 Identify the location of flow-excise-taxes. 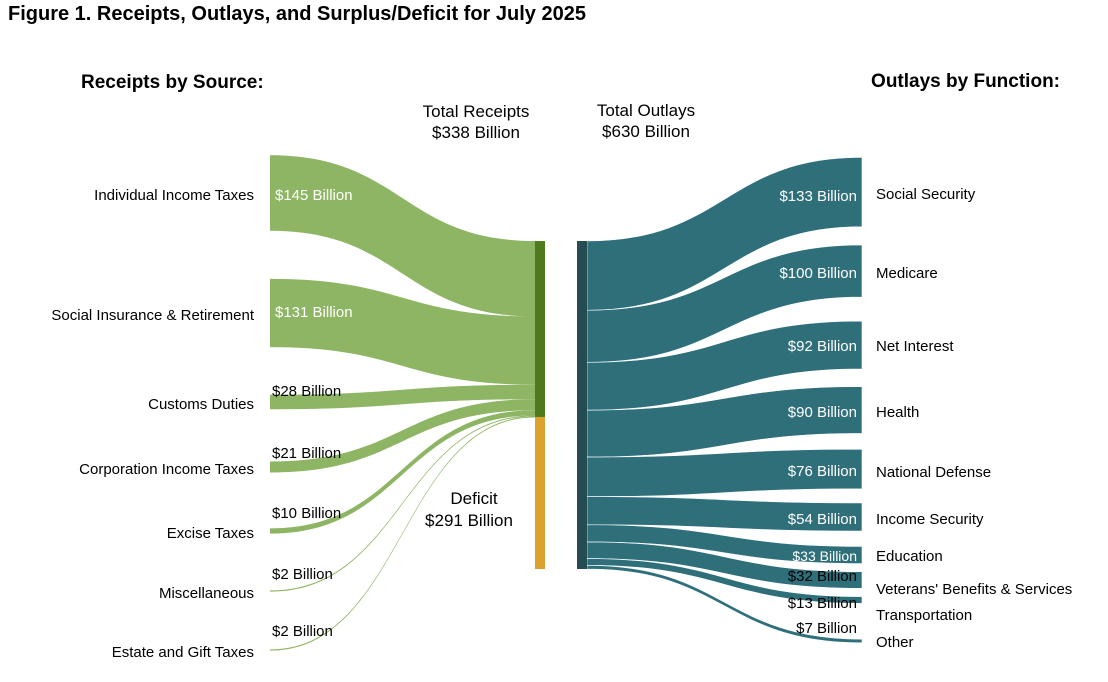
(402, 472).